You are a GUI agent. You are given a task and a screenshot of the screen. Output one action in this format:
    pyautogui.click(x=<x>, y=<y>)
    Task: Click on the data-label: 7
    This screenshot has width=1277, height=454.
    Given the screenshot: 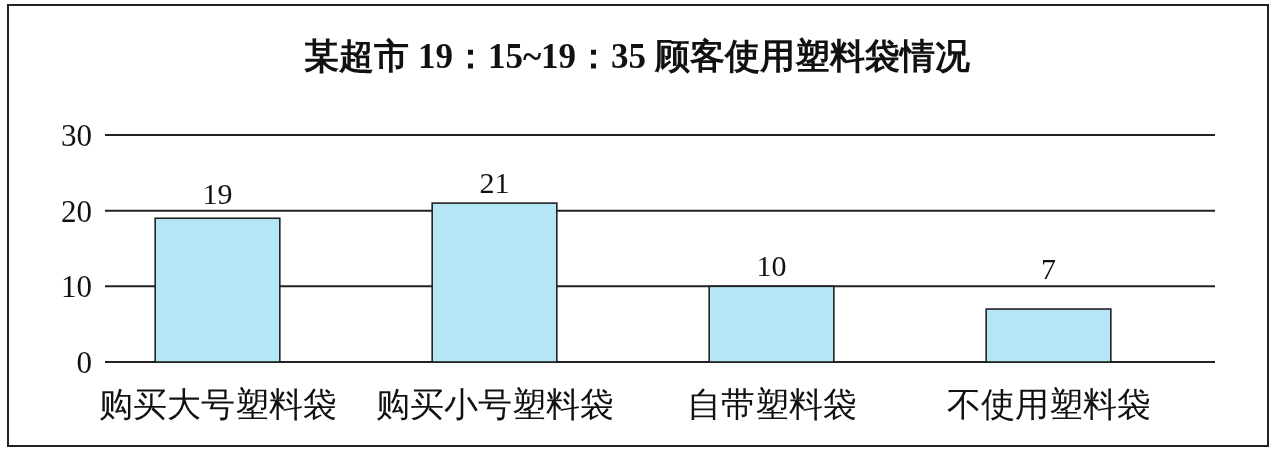 What is the action you would take?
    pyautogui.click(x=1048, y=269)
    